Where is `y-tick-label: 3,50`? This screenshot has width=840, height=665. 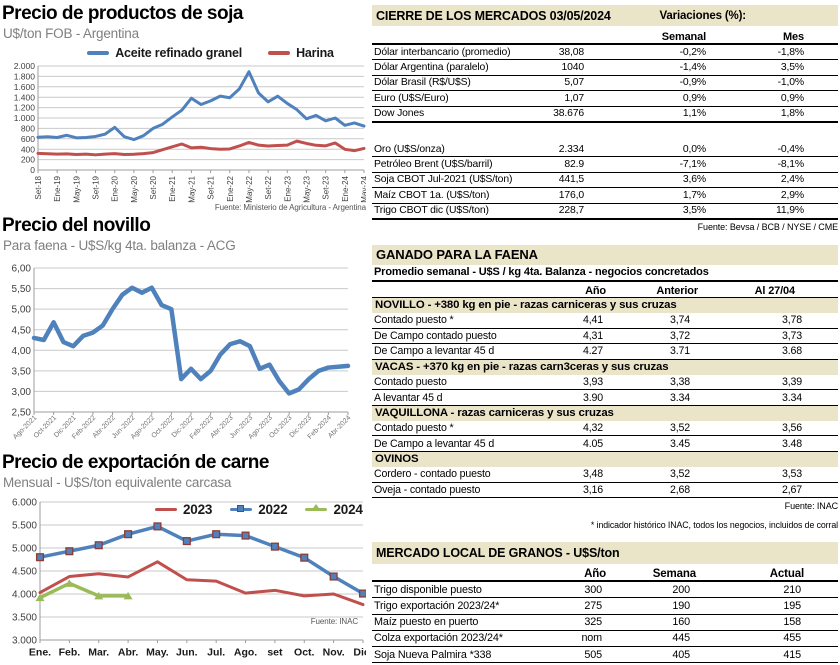
y-tick-label: 3,50 is located at coordinates (22, 371).